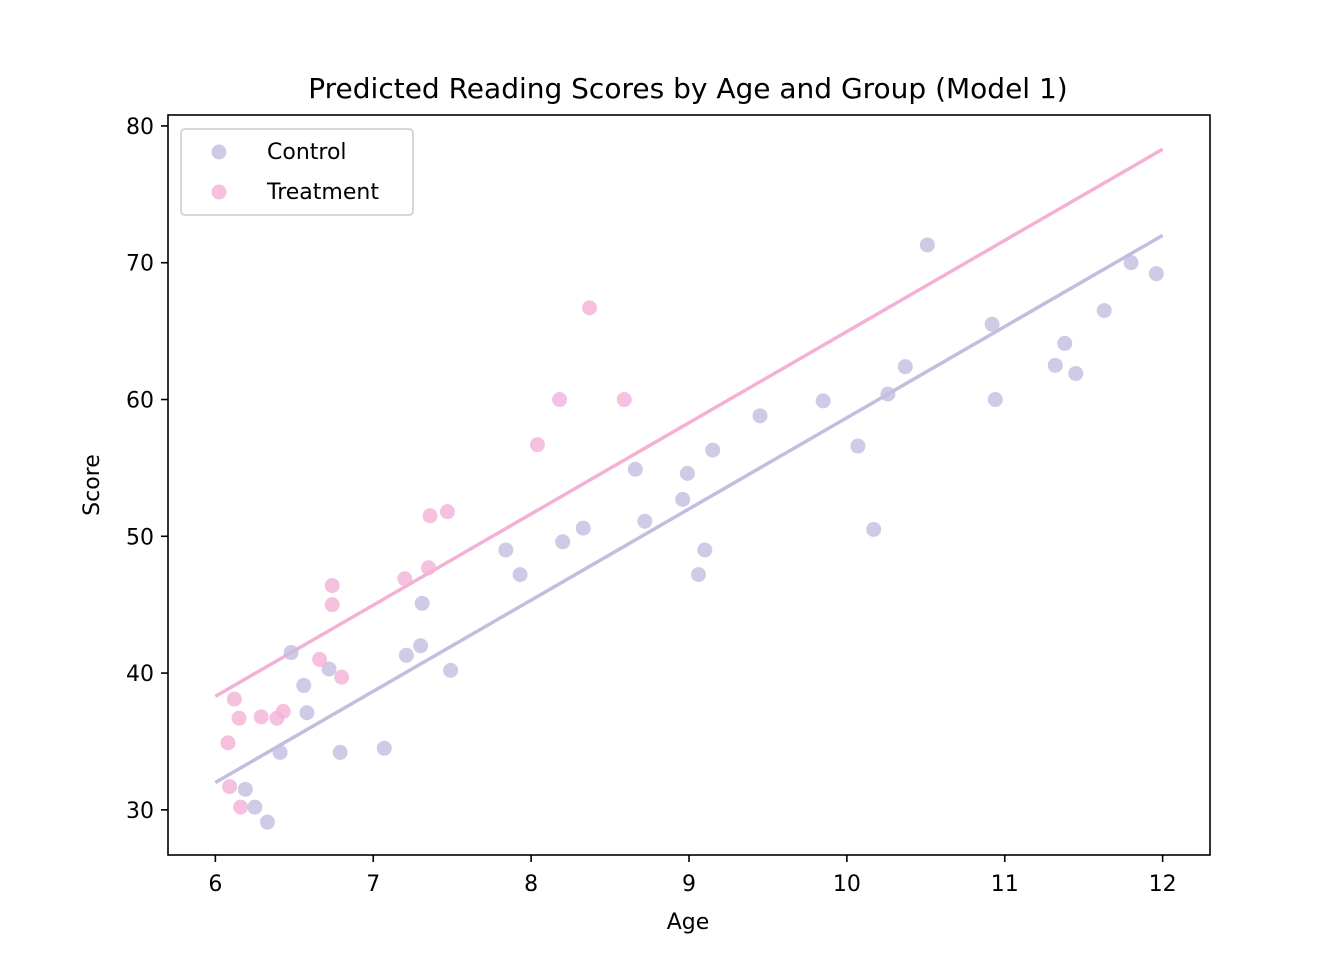 The width and height of the screenshot is (1344, 960). Describe the element at coordinates (92, 485) in the screenshot. I see `y-axis-label: Score` at that location.